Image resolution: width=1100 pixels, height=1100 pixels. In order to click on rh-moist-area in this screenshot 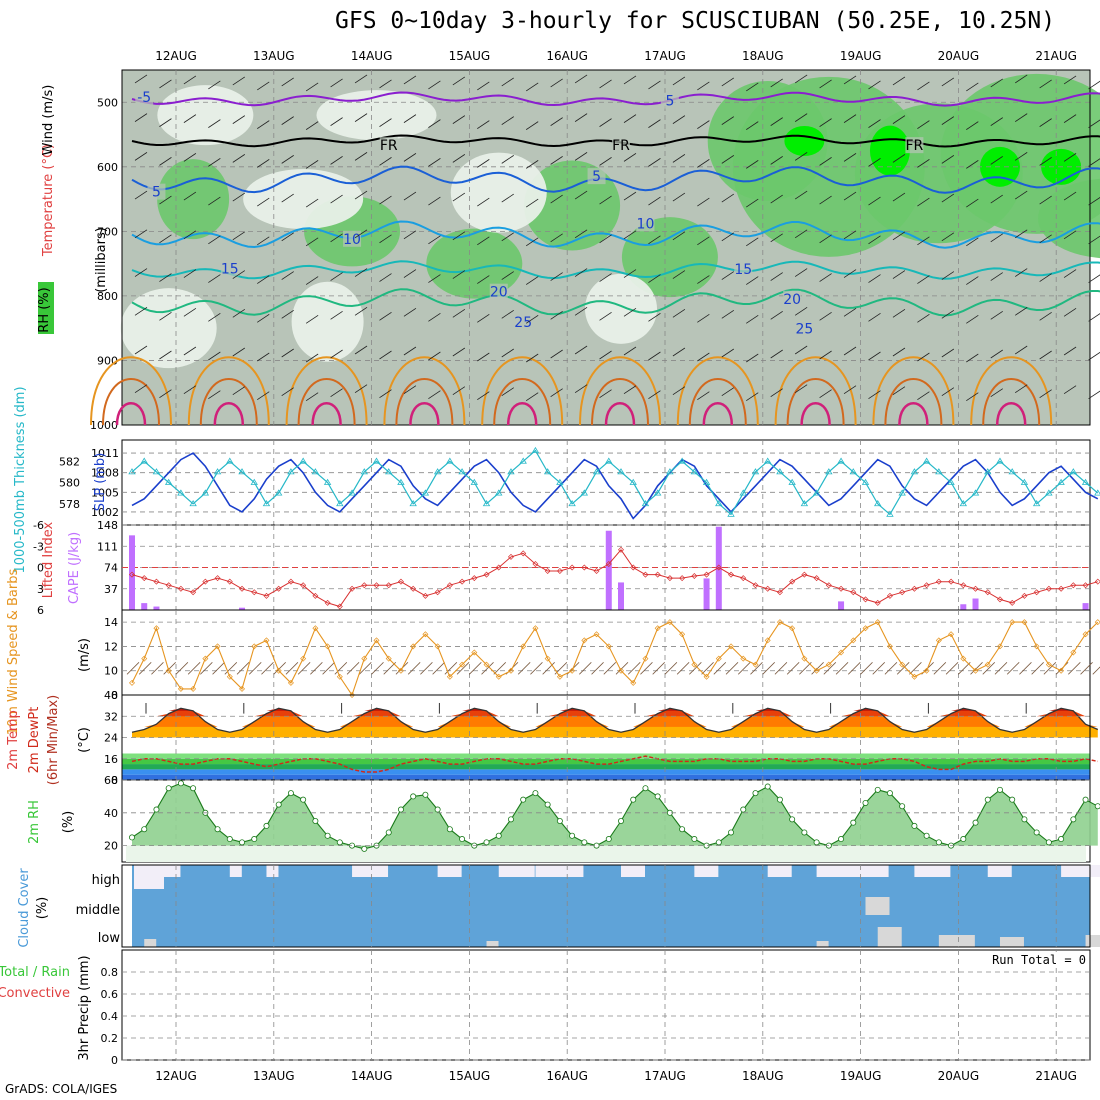, I will do `click(193, 199)`.